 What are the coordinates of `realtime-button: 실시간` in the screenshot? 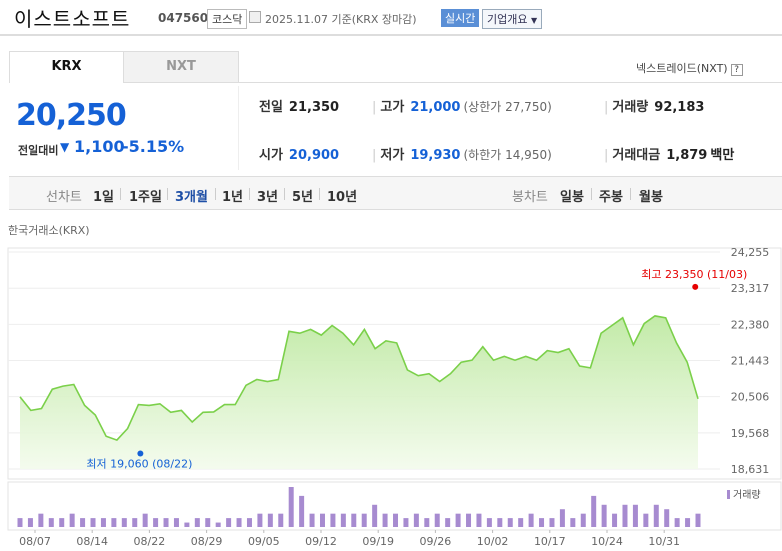 It's located at (460, 18).